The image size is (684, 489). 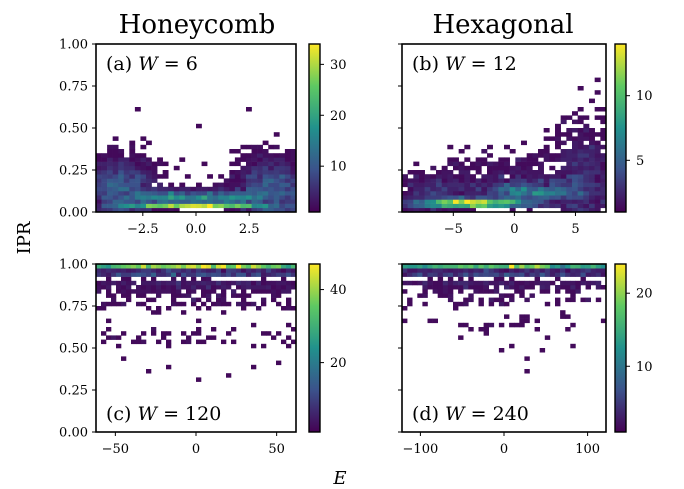 I want to click on y-tick-label: 0.25, so click(x=73, y=391).